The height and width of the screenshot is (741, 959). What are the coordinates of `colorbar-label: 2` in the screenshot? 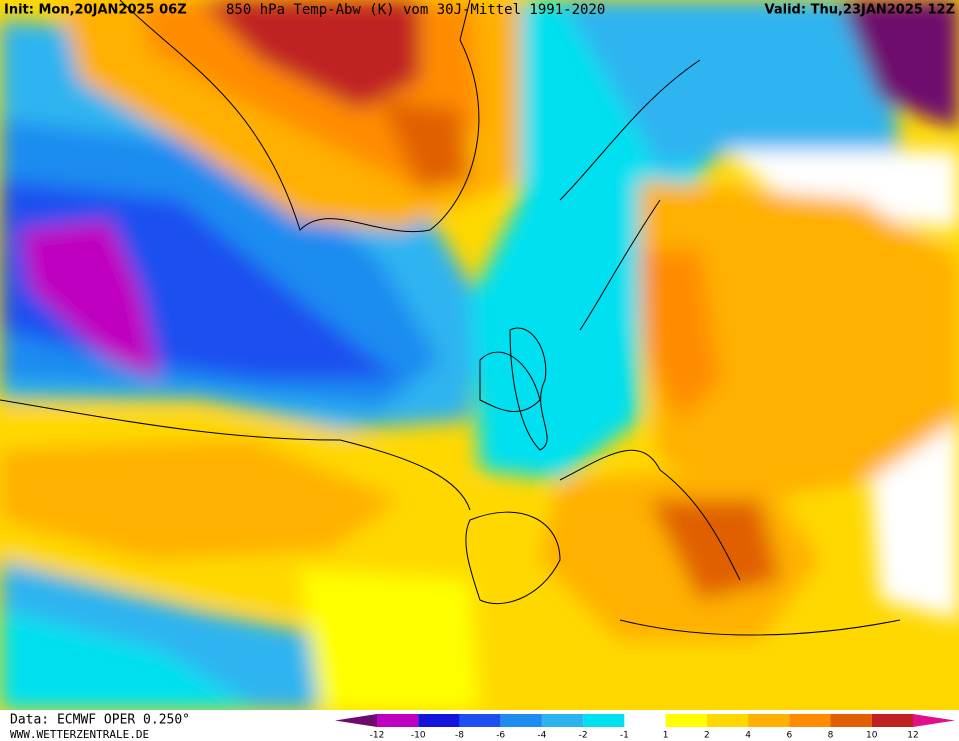 It's located at (707, 736).